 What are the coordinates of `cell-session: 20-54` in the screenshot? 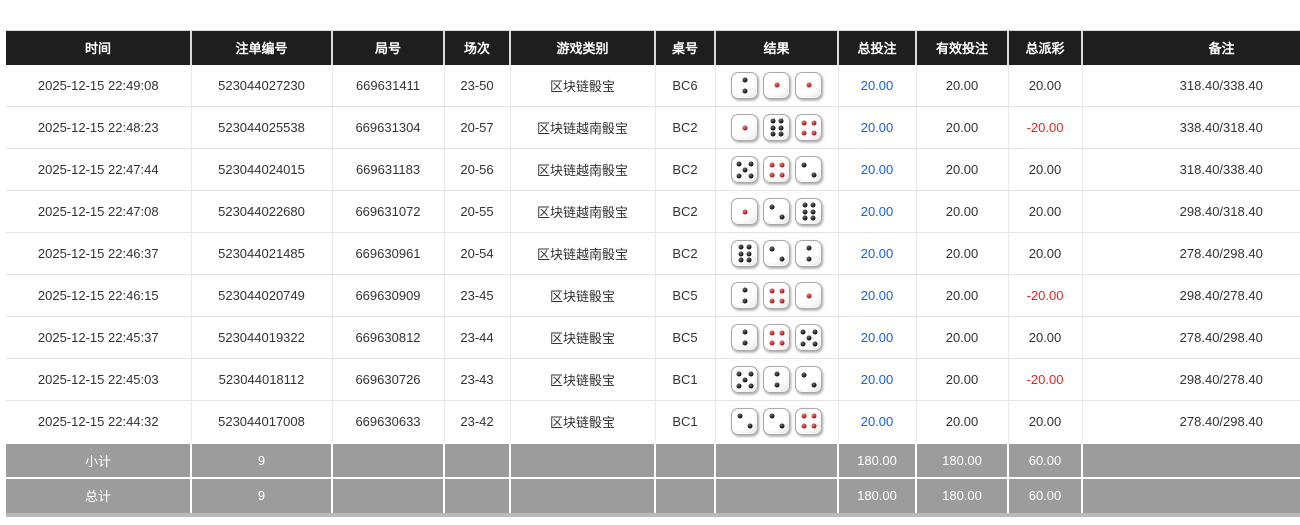 It's located at (476, 253).